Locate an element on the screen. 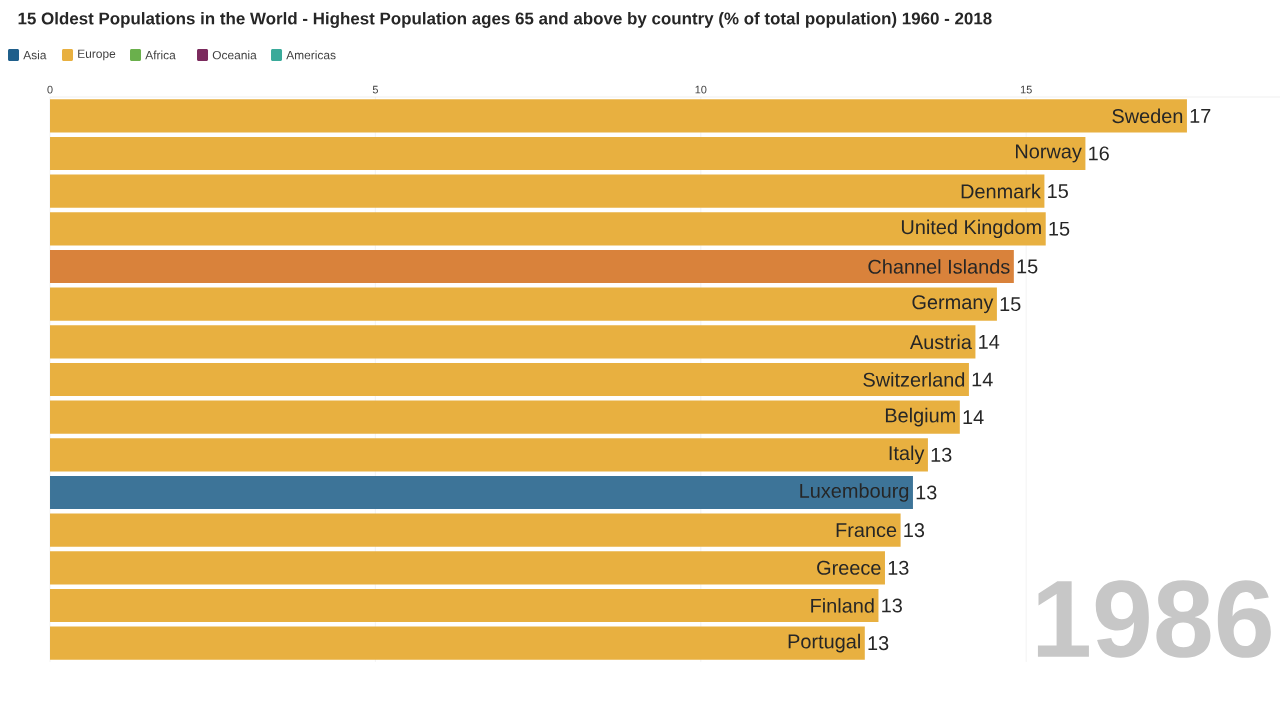  data-label: 16 is located at coordinates (1099, 153).